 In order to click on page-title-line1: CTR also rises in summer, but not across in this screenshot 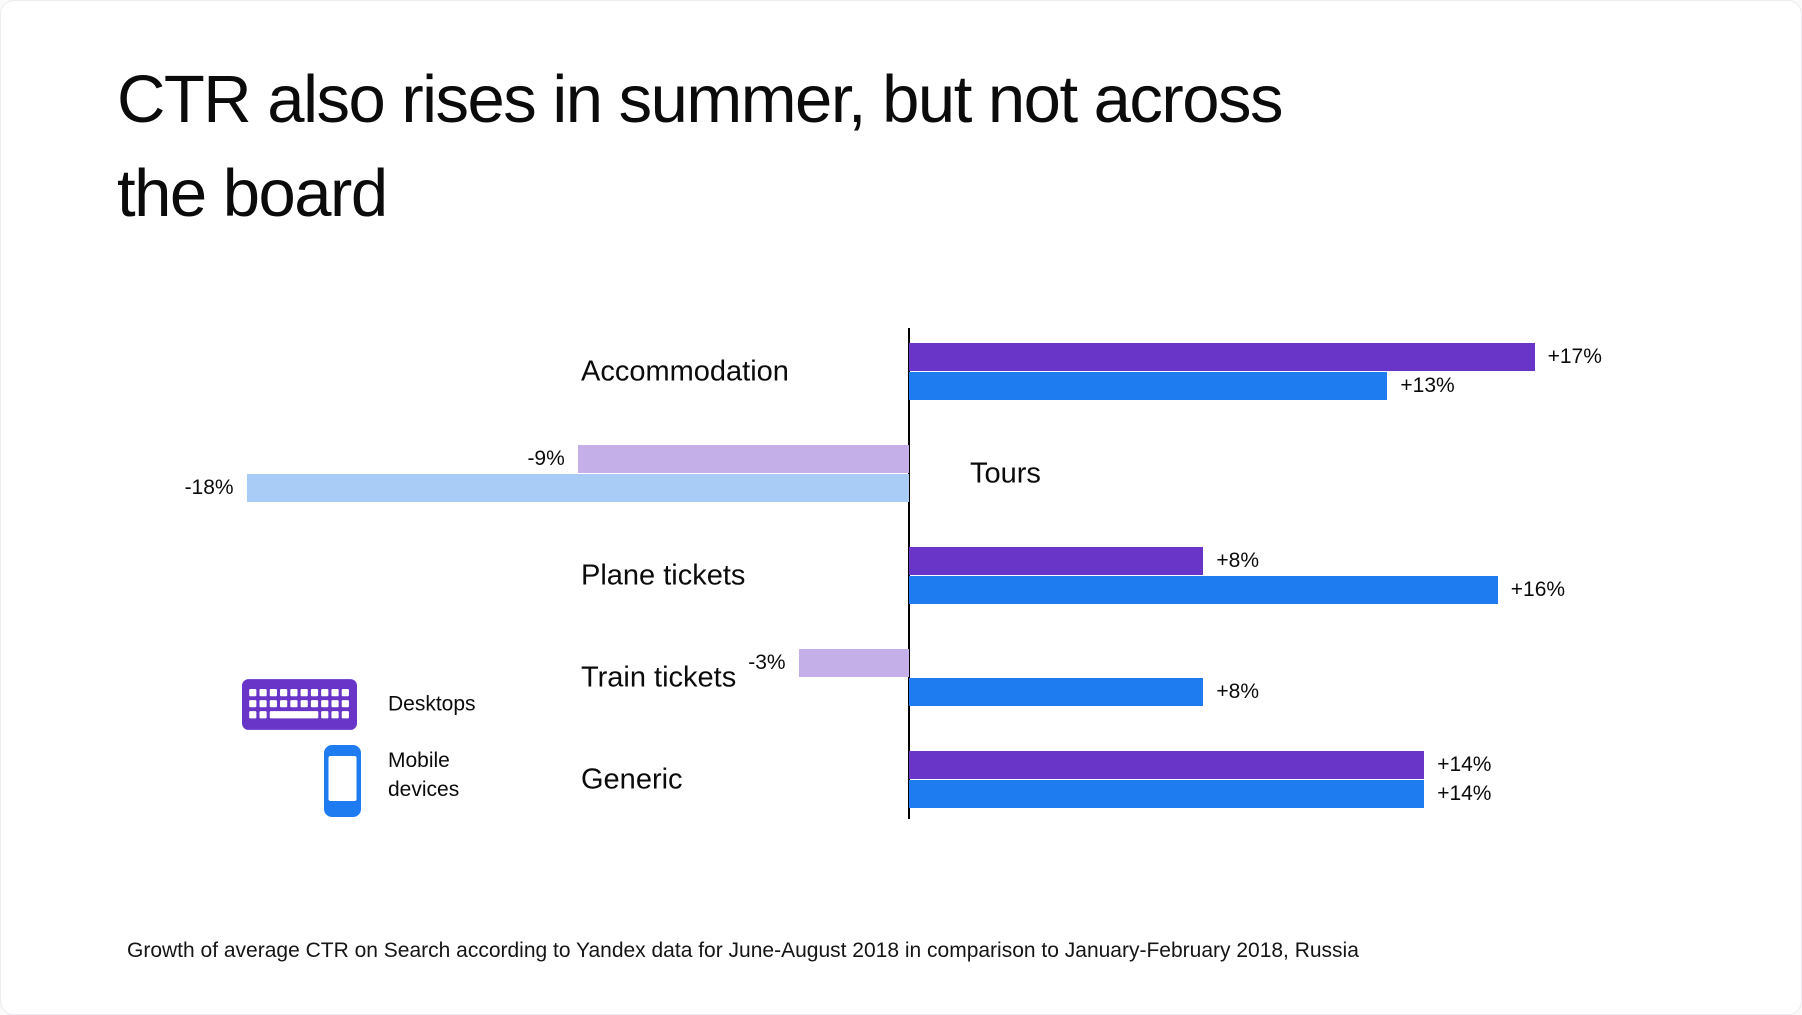, I will do `click(700, 99)`.